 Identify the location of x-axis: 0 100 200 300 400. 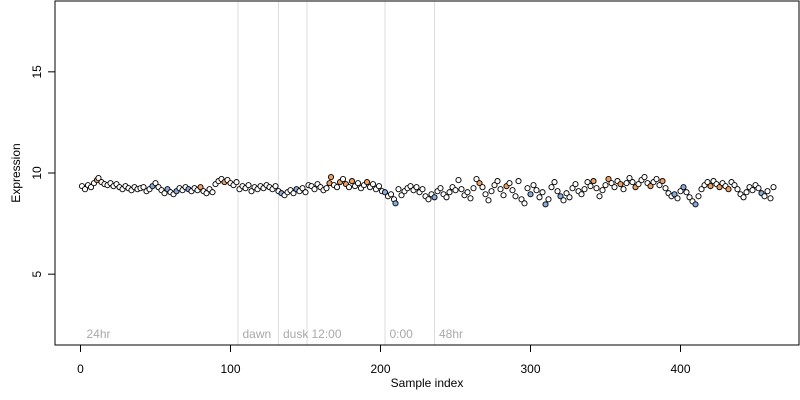
(384, 360).